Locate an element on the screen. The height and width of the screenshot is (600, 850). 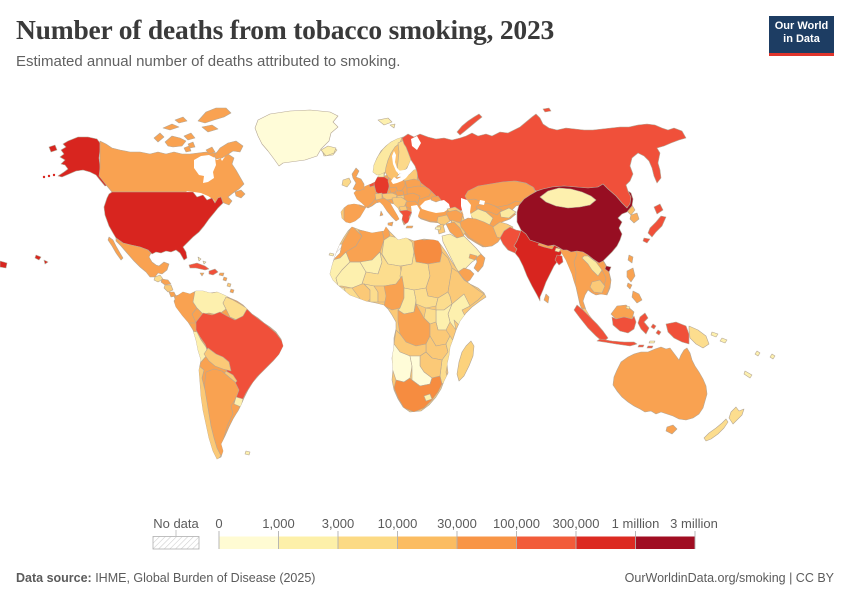
svg-text: 10,000 is located at coordinates (398, 523).